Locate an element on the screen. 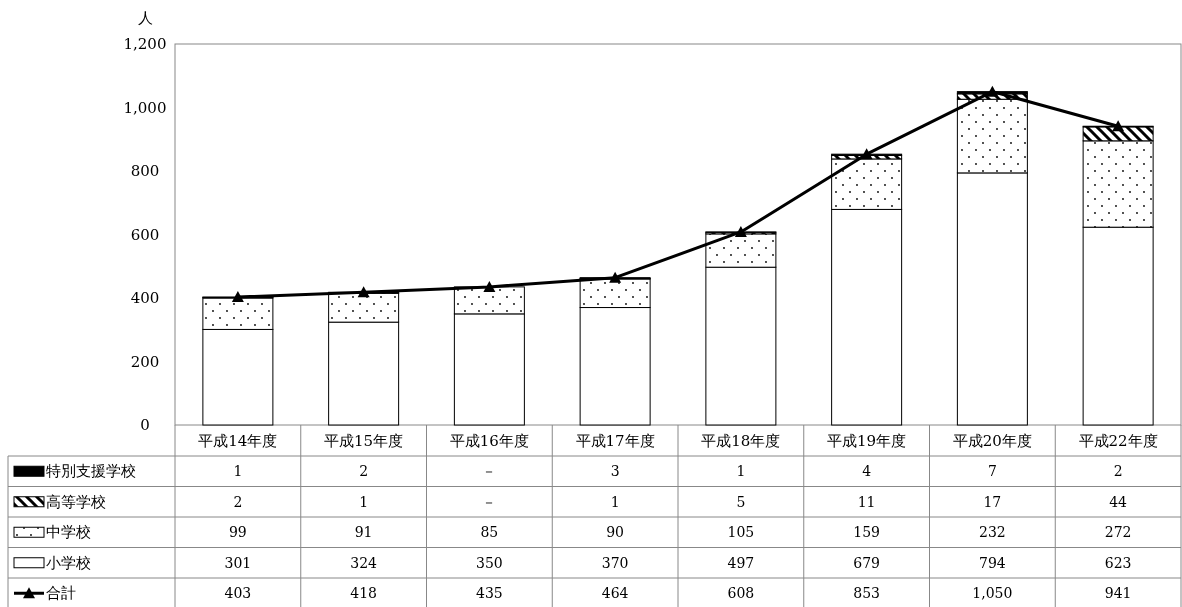  data-label: 7 is located at coordinates (992, 471).